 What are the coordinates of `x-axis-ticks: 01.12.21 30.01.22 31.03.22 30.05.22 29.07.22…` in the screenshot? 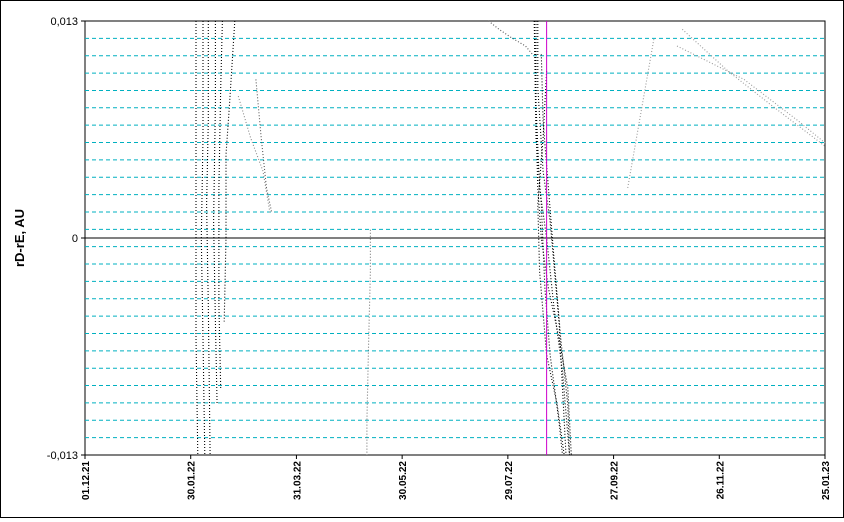 It's located at (456, 477).